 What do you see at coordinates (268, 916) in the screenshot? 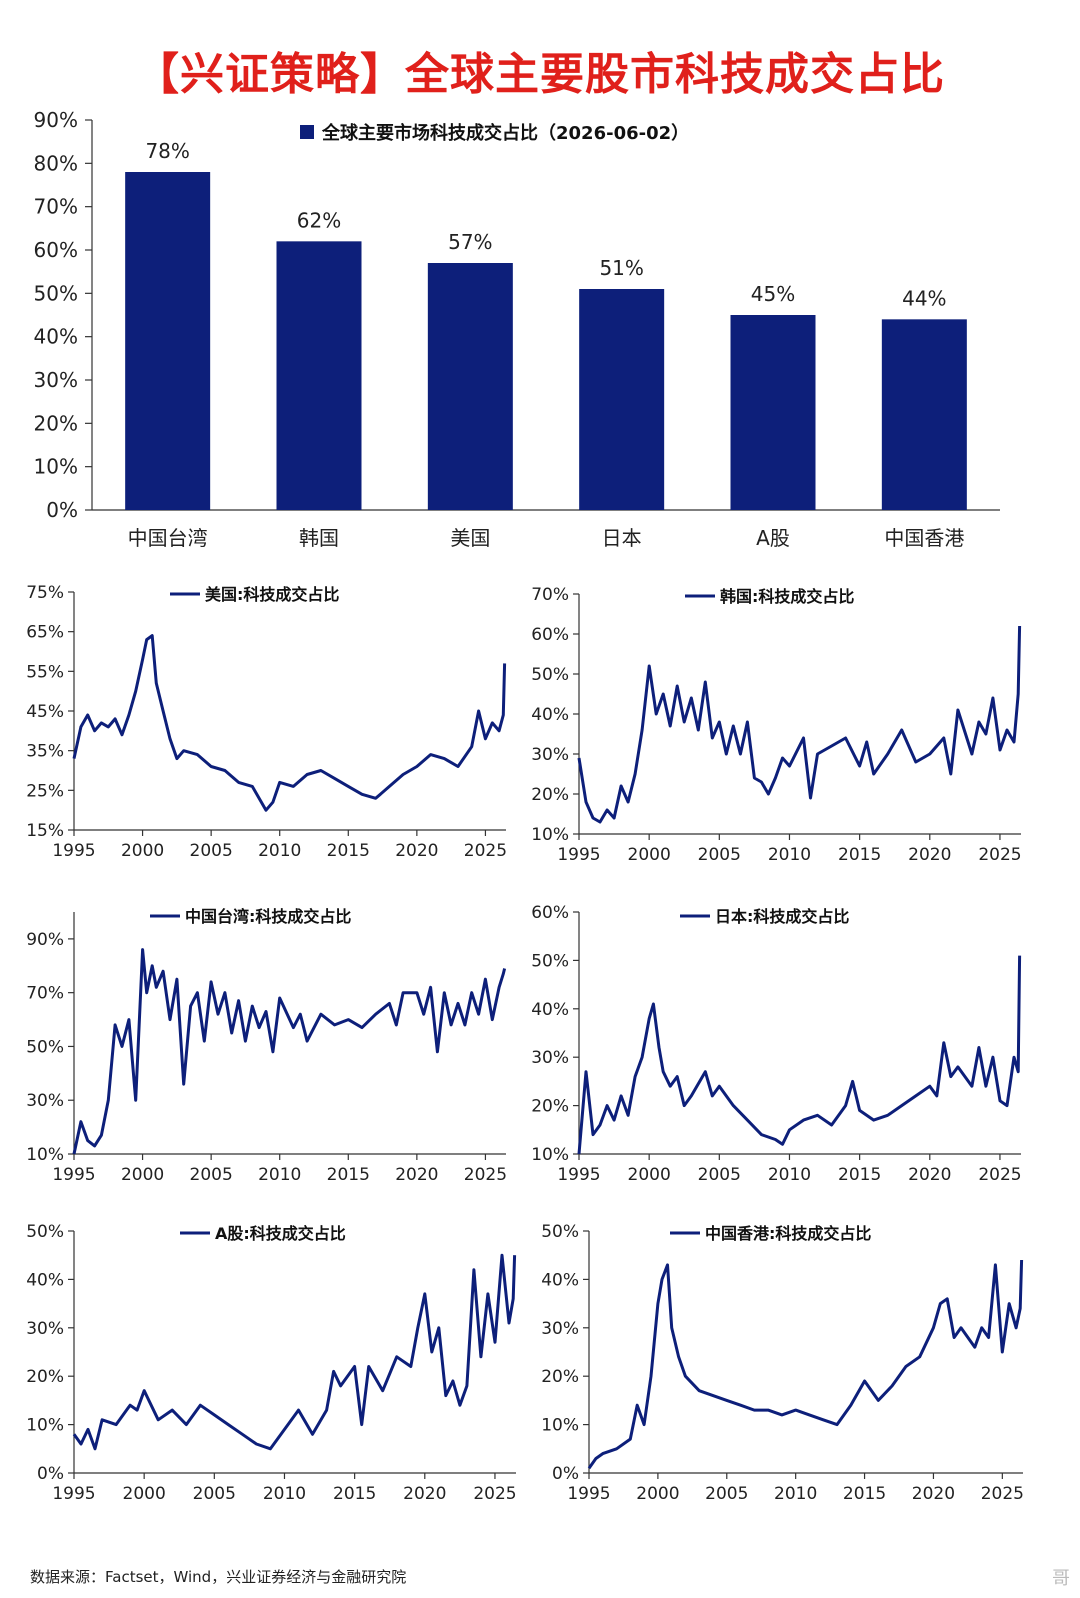
I see `legend-label: 中国台湾:科技成交占比` at bounding box center [268, 916].